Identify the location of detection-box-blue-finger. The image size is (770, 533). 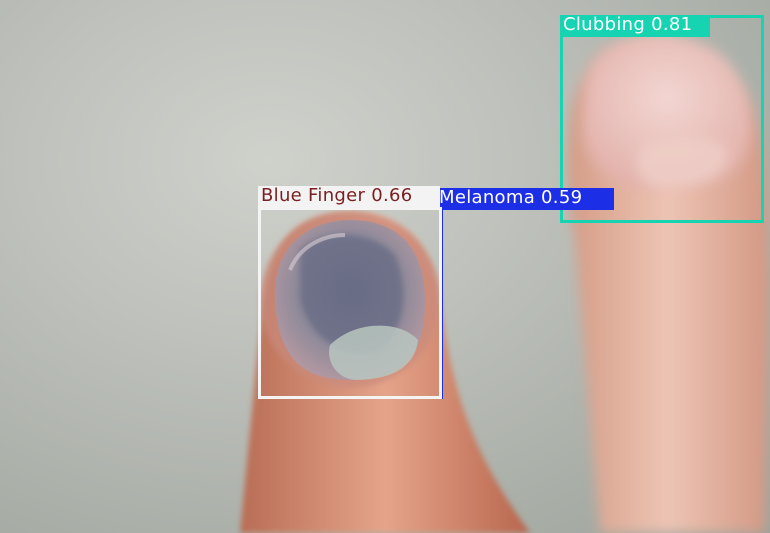
(350, 303).